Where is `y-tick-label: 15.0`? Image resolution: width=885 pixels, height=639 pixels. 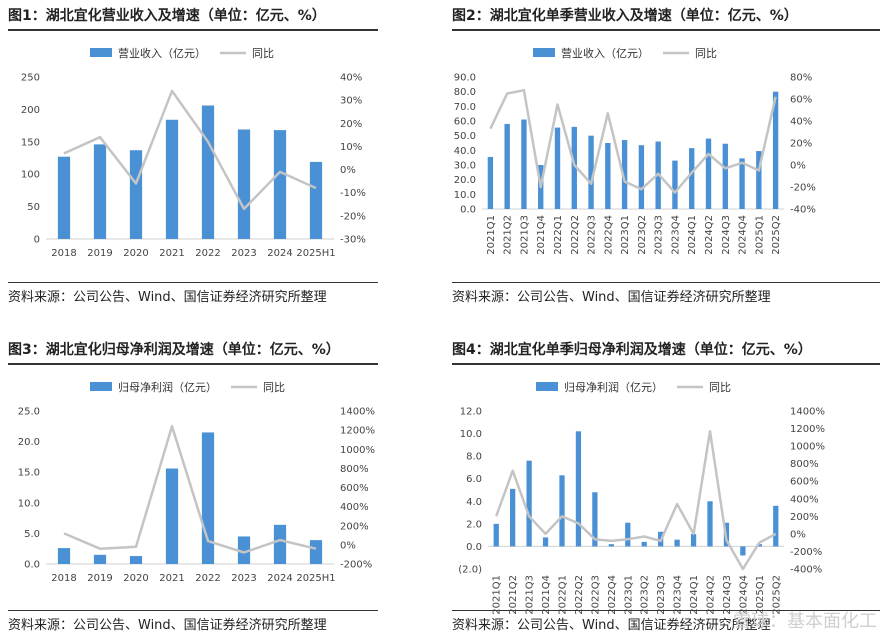 y-tick-label: 15.0 is located at coordinates (29, 473).